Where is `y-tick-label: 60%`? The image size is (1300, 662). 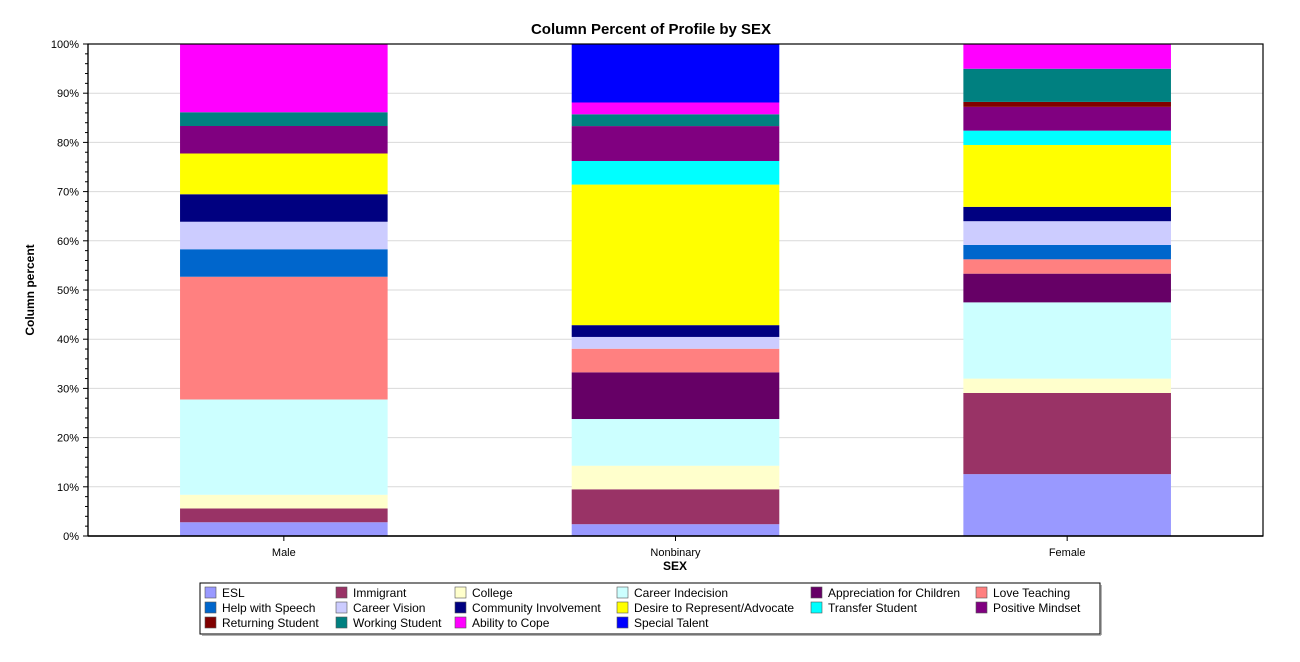 y-tick-label: 60% is located at coordinates (68, 242).